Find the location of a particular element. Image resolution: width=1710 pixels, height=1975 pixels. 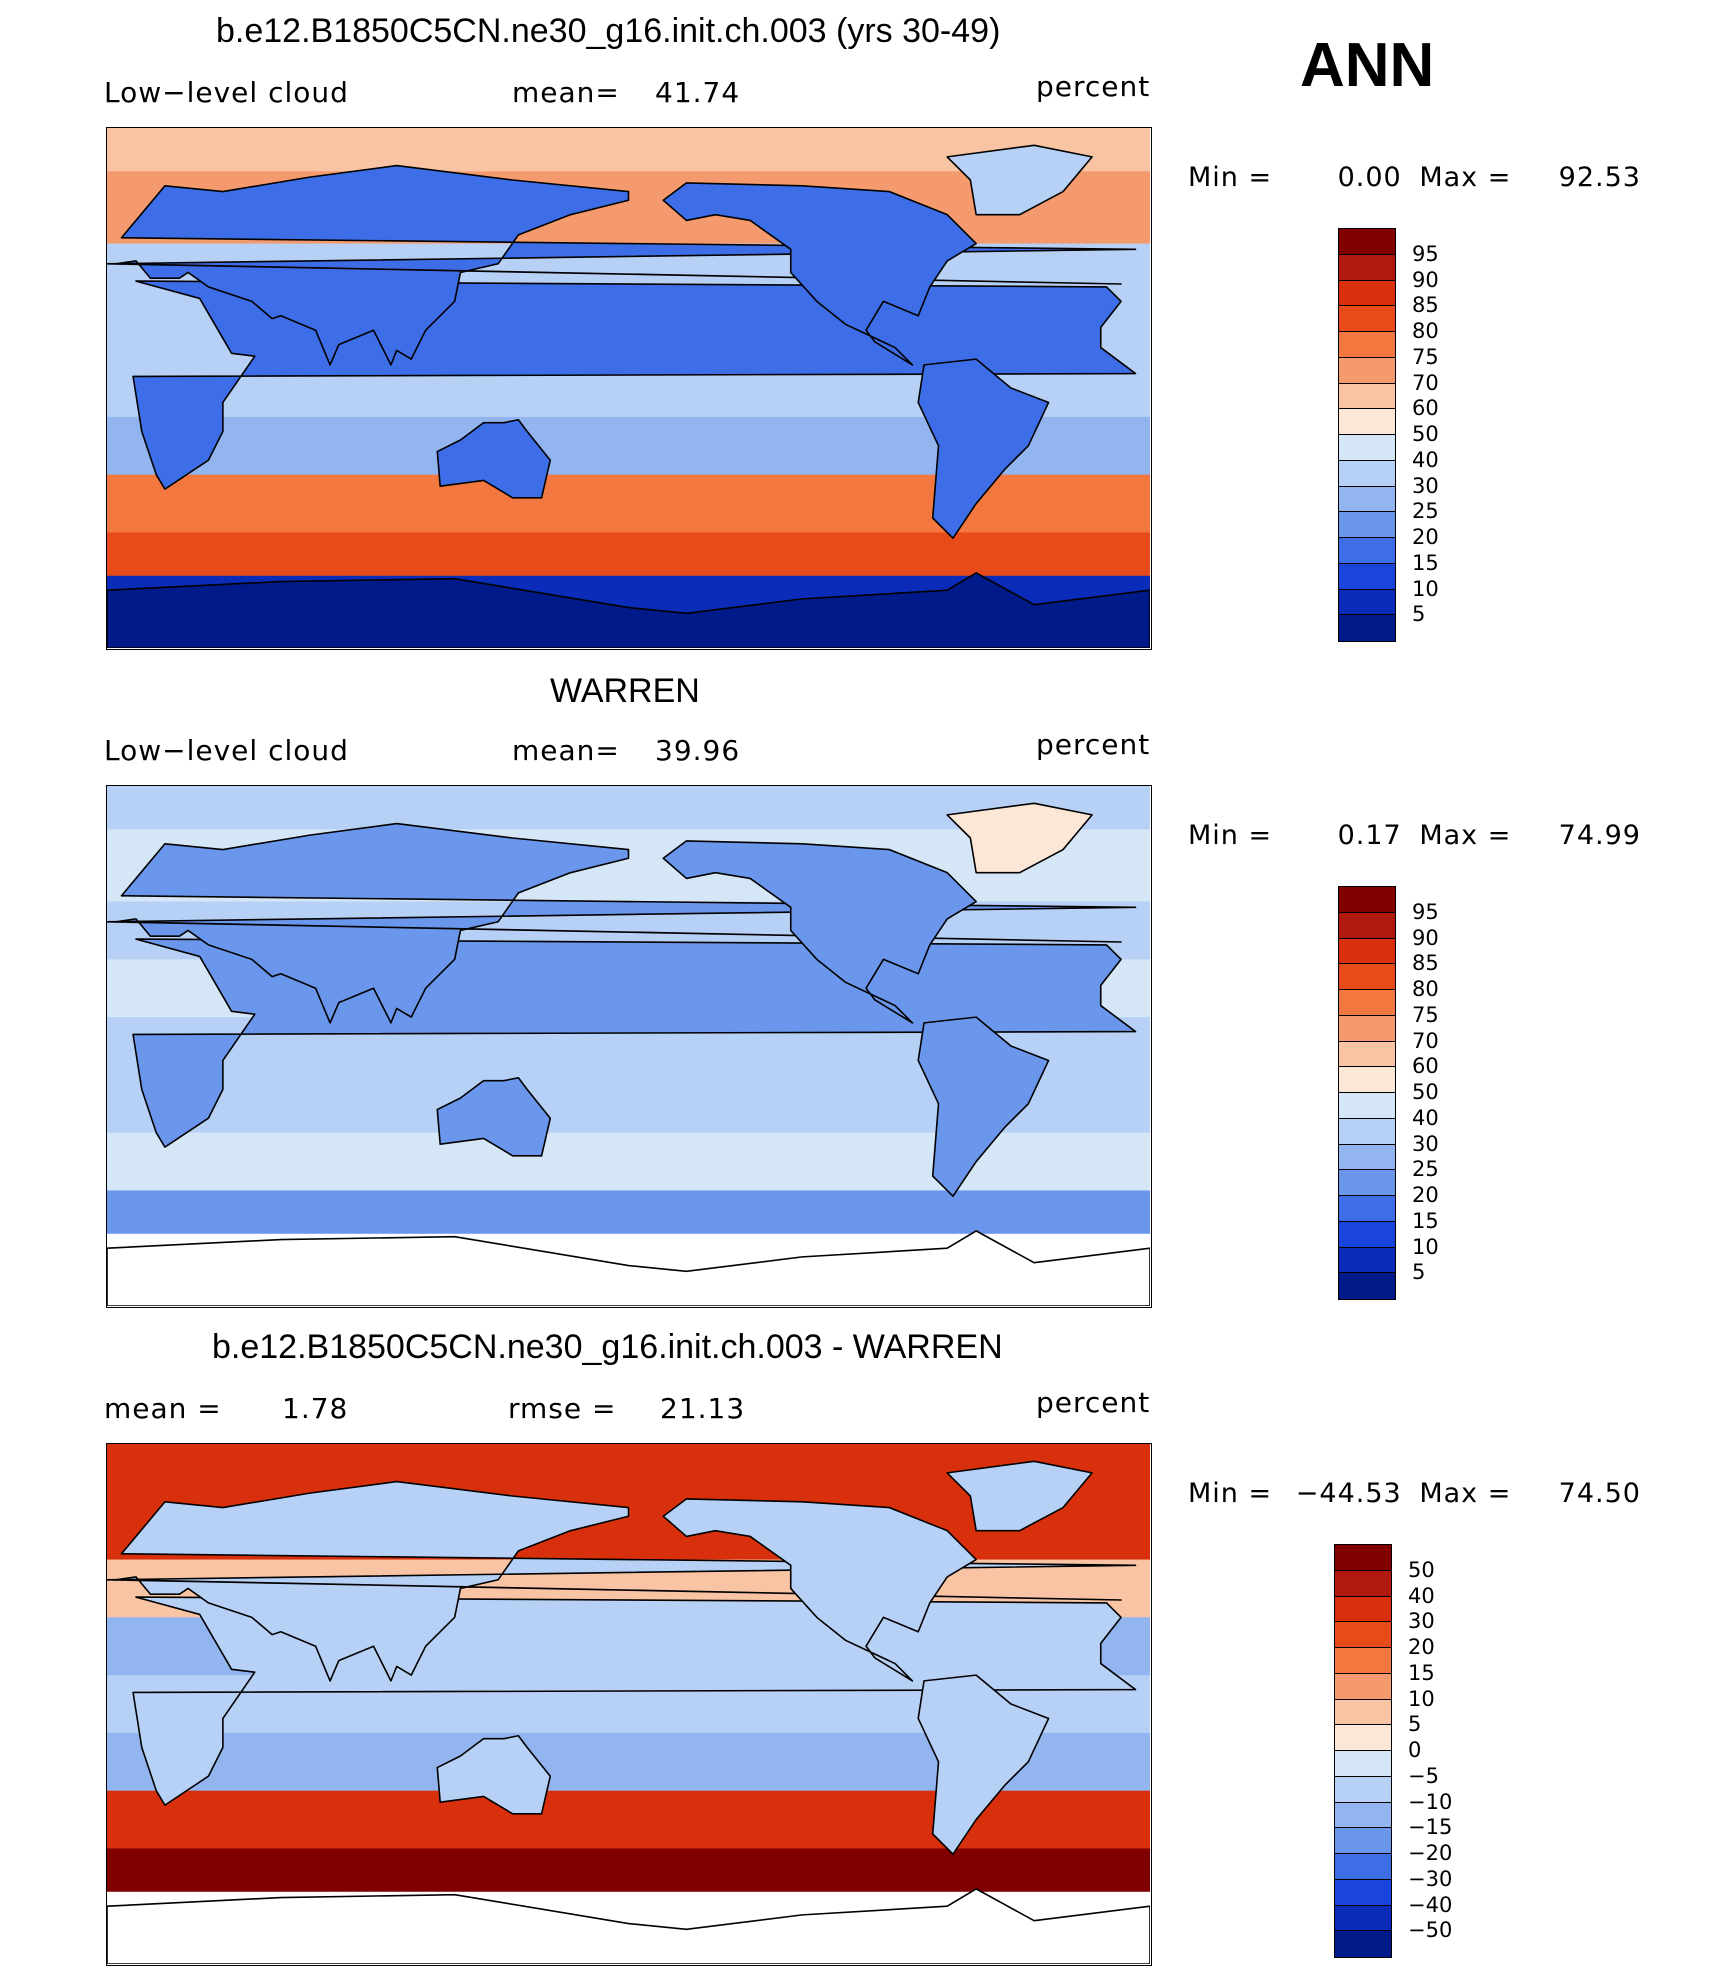

colorbar-label: 85 is located at coordinates (1425, 305).